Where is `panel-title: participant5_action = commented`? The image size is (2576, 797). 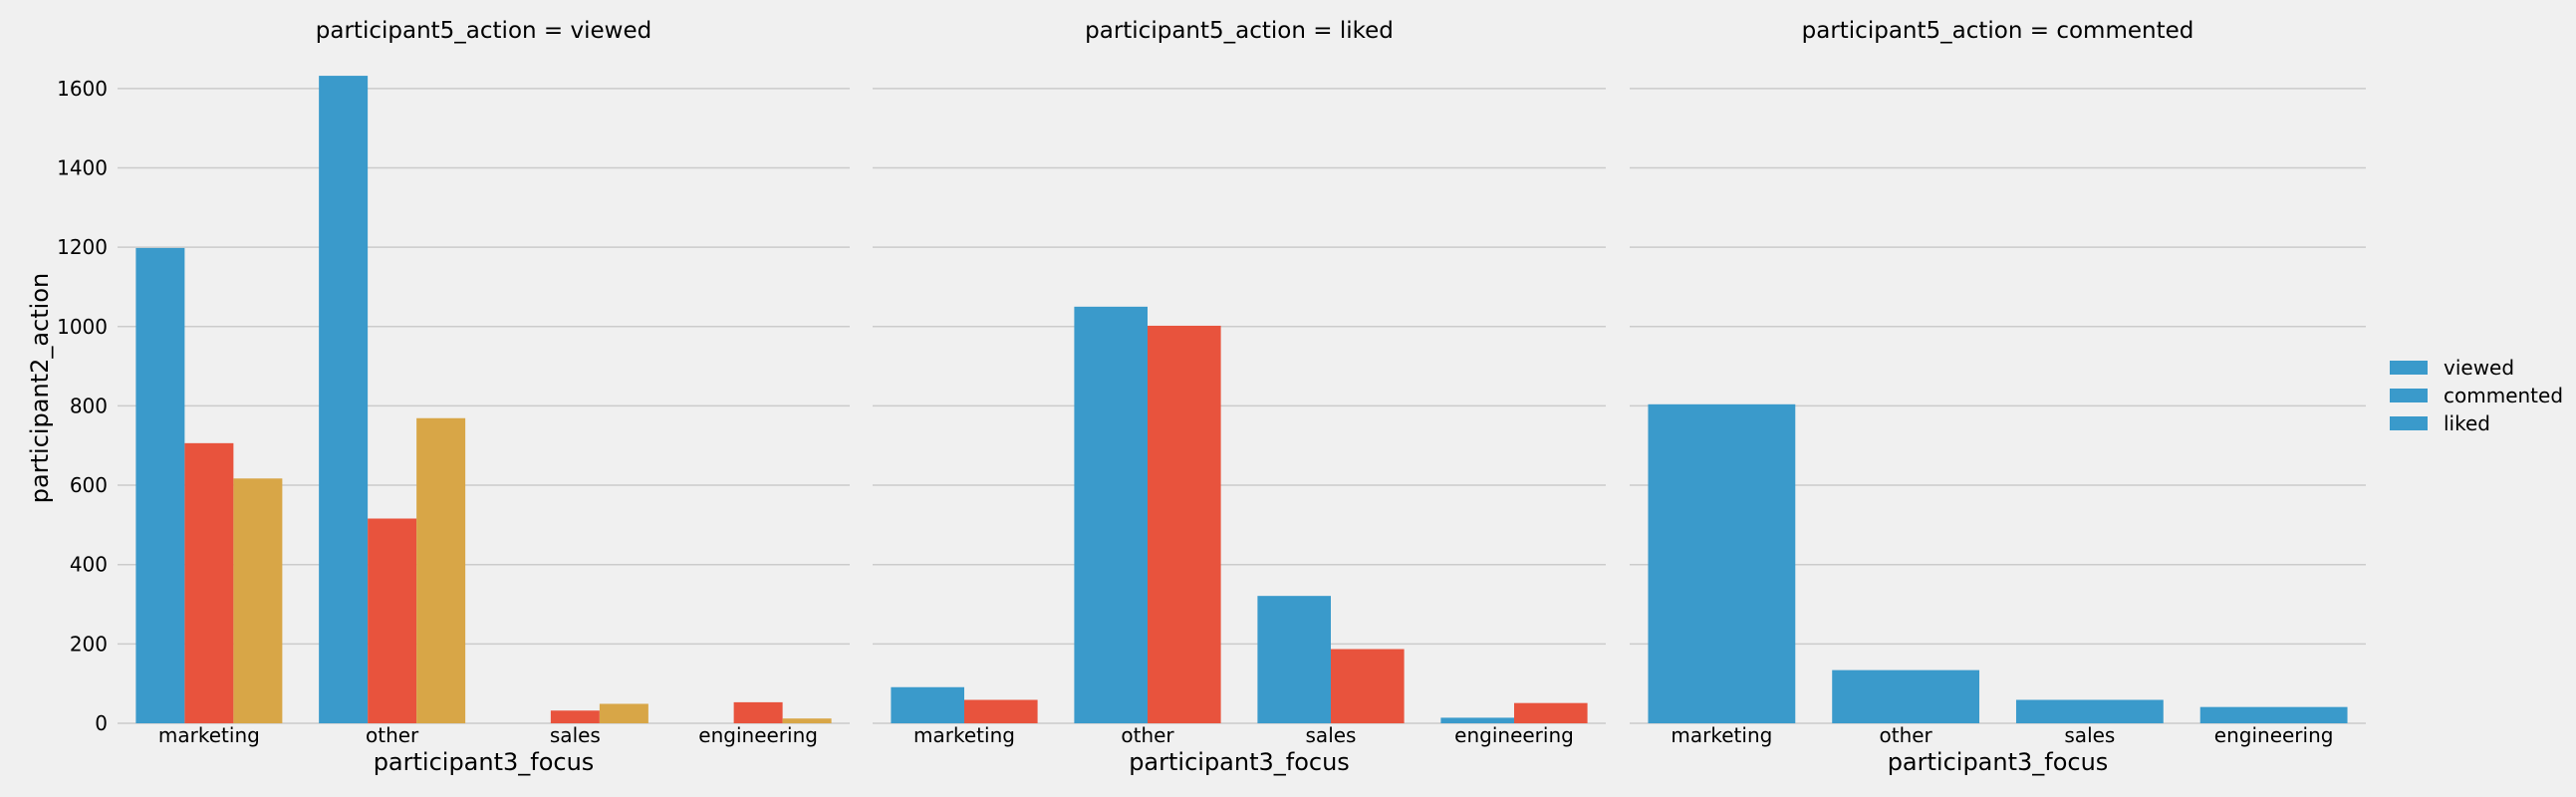
panel-title: participant5_action = commented is located at coordinates (1998, 31).